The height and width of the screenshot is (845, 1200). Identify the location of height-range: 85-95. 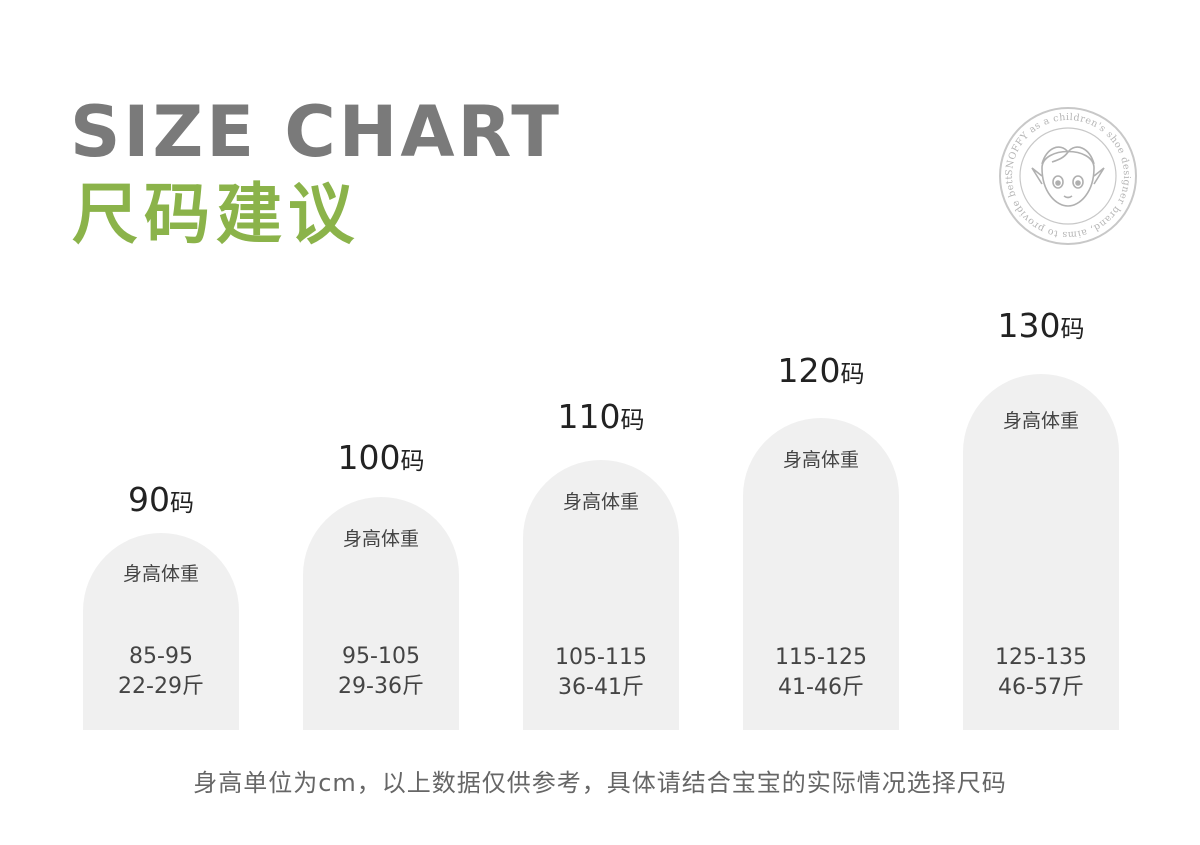
(161, 656).